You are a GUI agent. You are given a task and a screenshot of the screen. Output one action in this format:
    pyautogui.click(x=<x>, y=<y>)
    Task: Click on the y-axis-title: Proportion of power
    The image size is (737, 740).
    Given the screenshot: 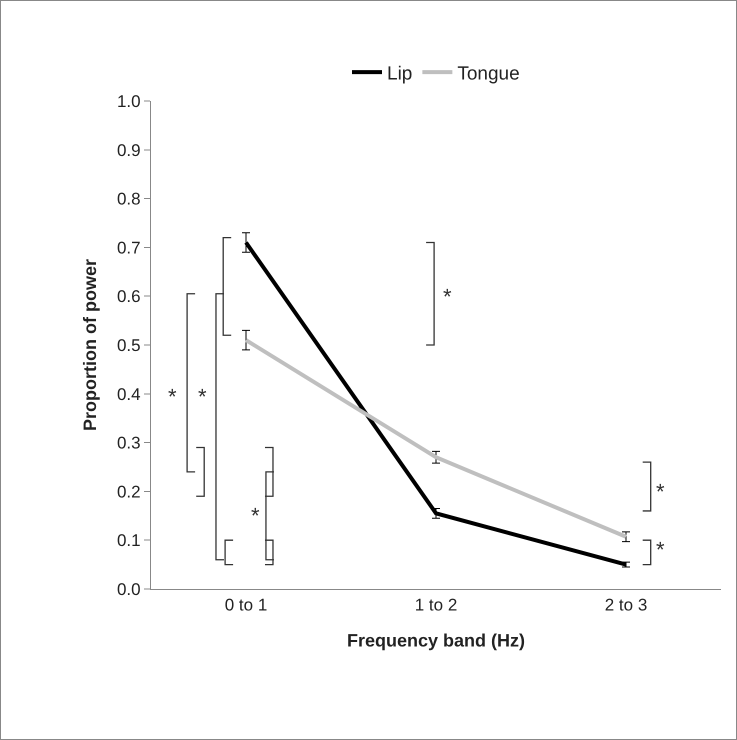 What is the action you would take?
    pyautogui.click(x=90, y=345)
    